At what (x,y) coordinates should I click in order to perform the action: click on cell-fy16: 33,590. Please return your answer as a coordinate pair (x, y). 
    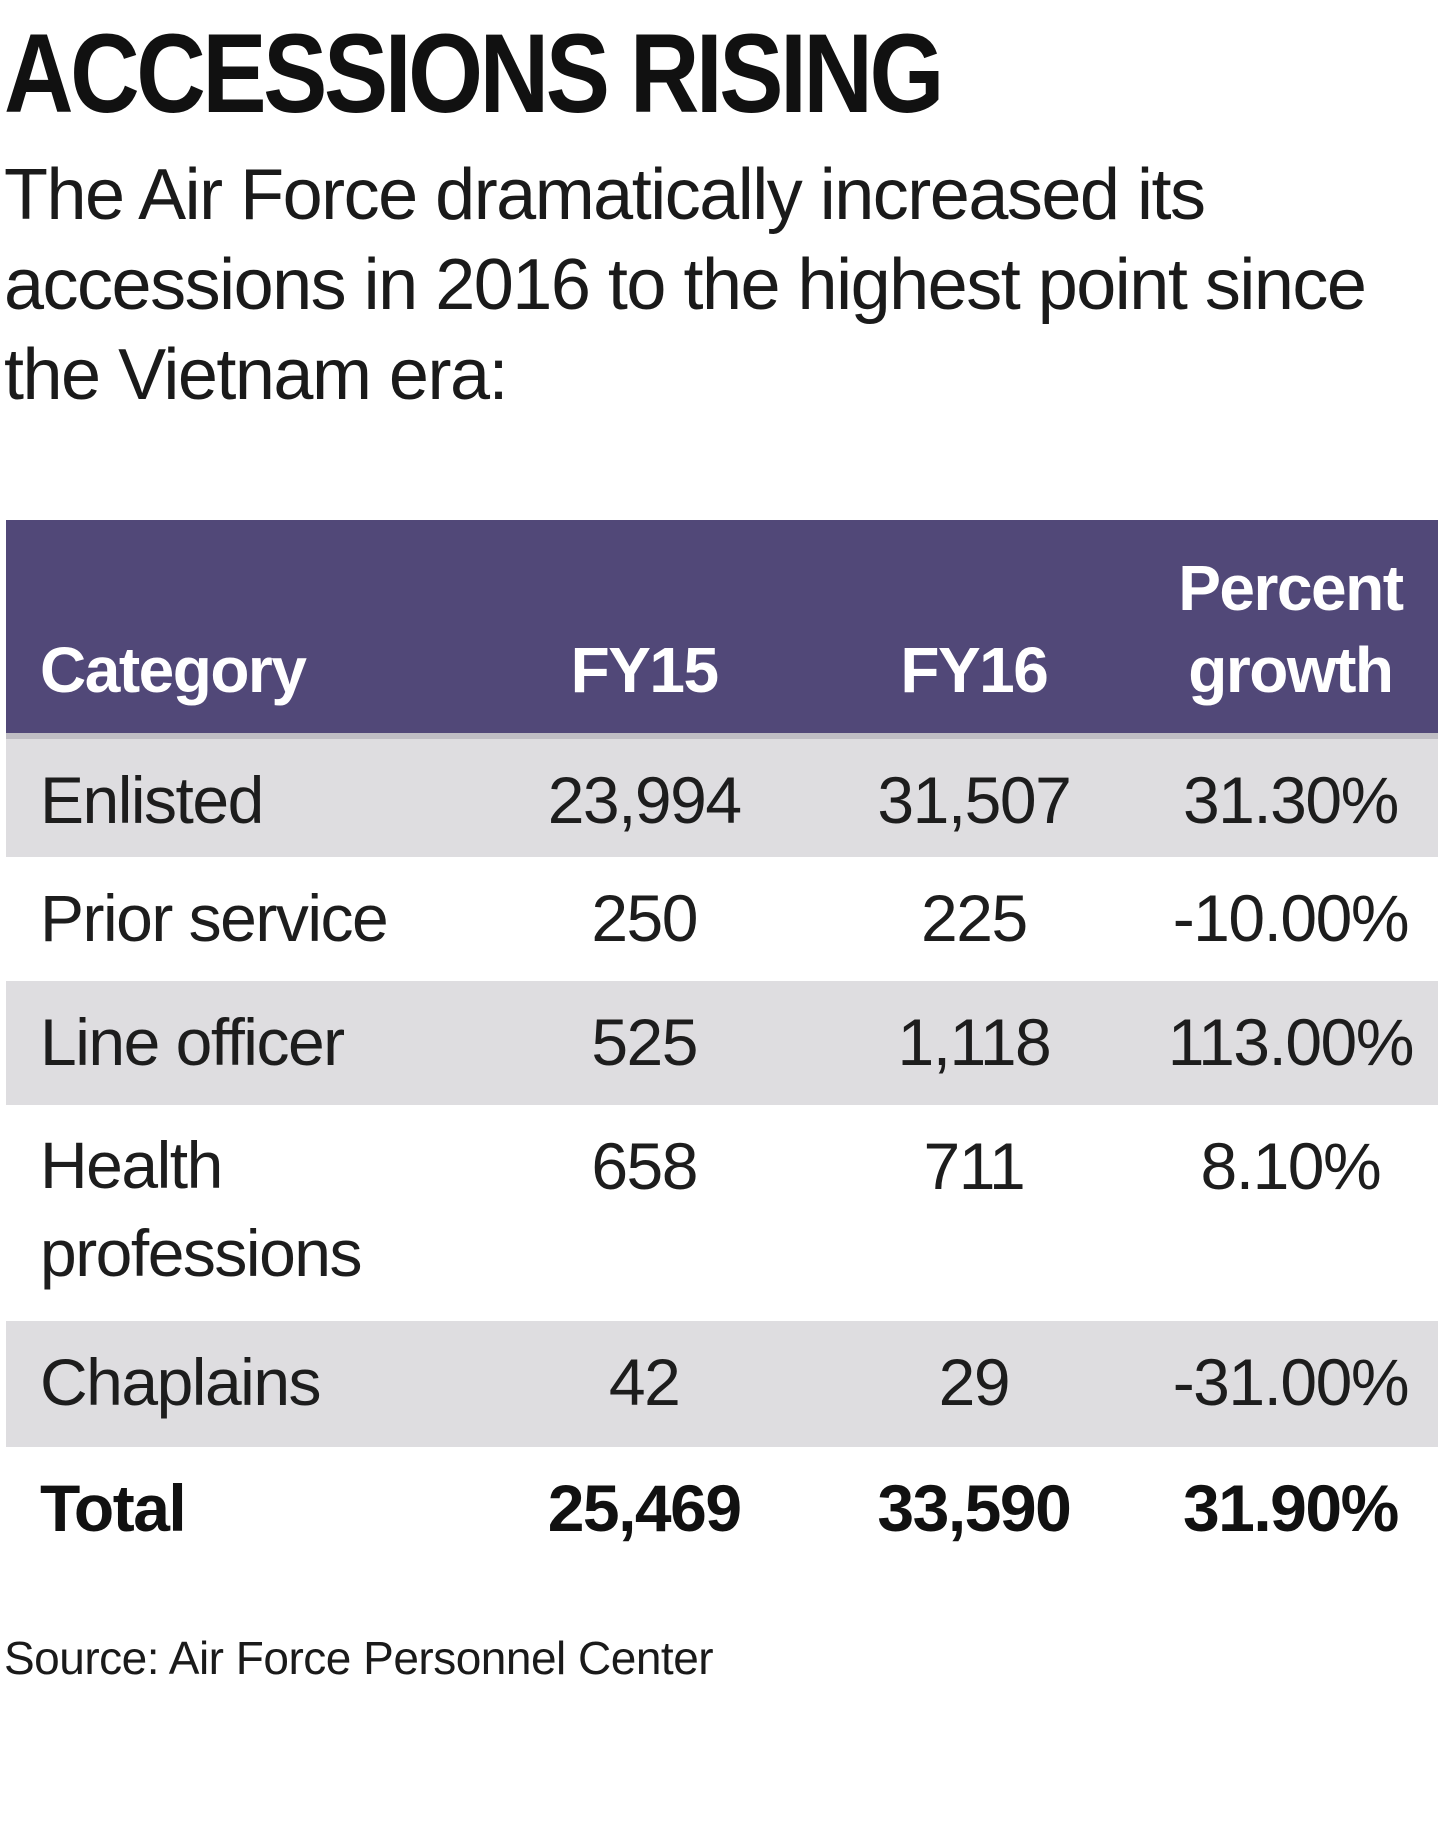
    Looking at the image, I should click on (974, 1508).